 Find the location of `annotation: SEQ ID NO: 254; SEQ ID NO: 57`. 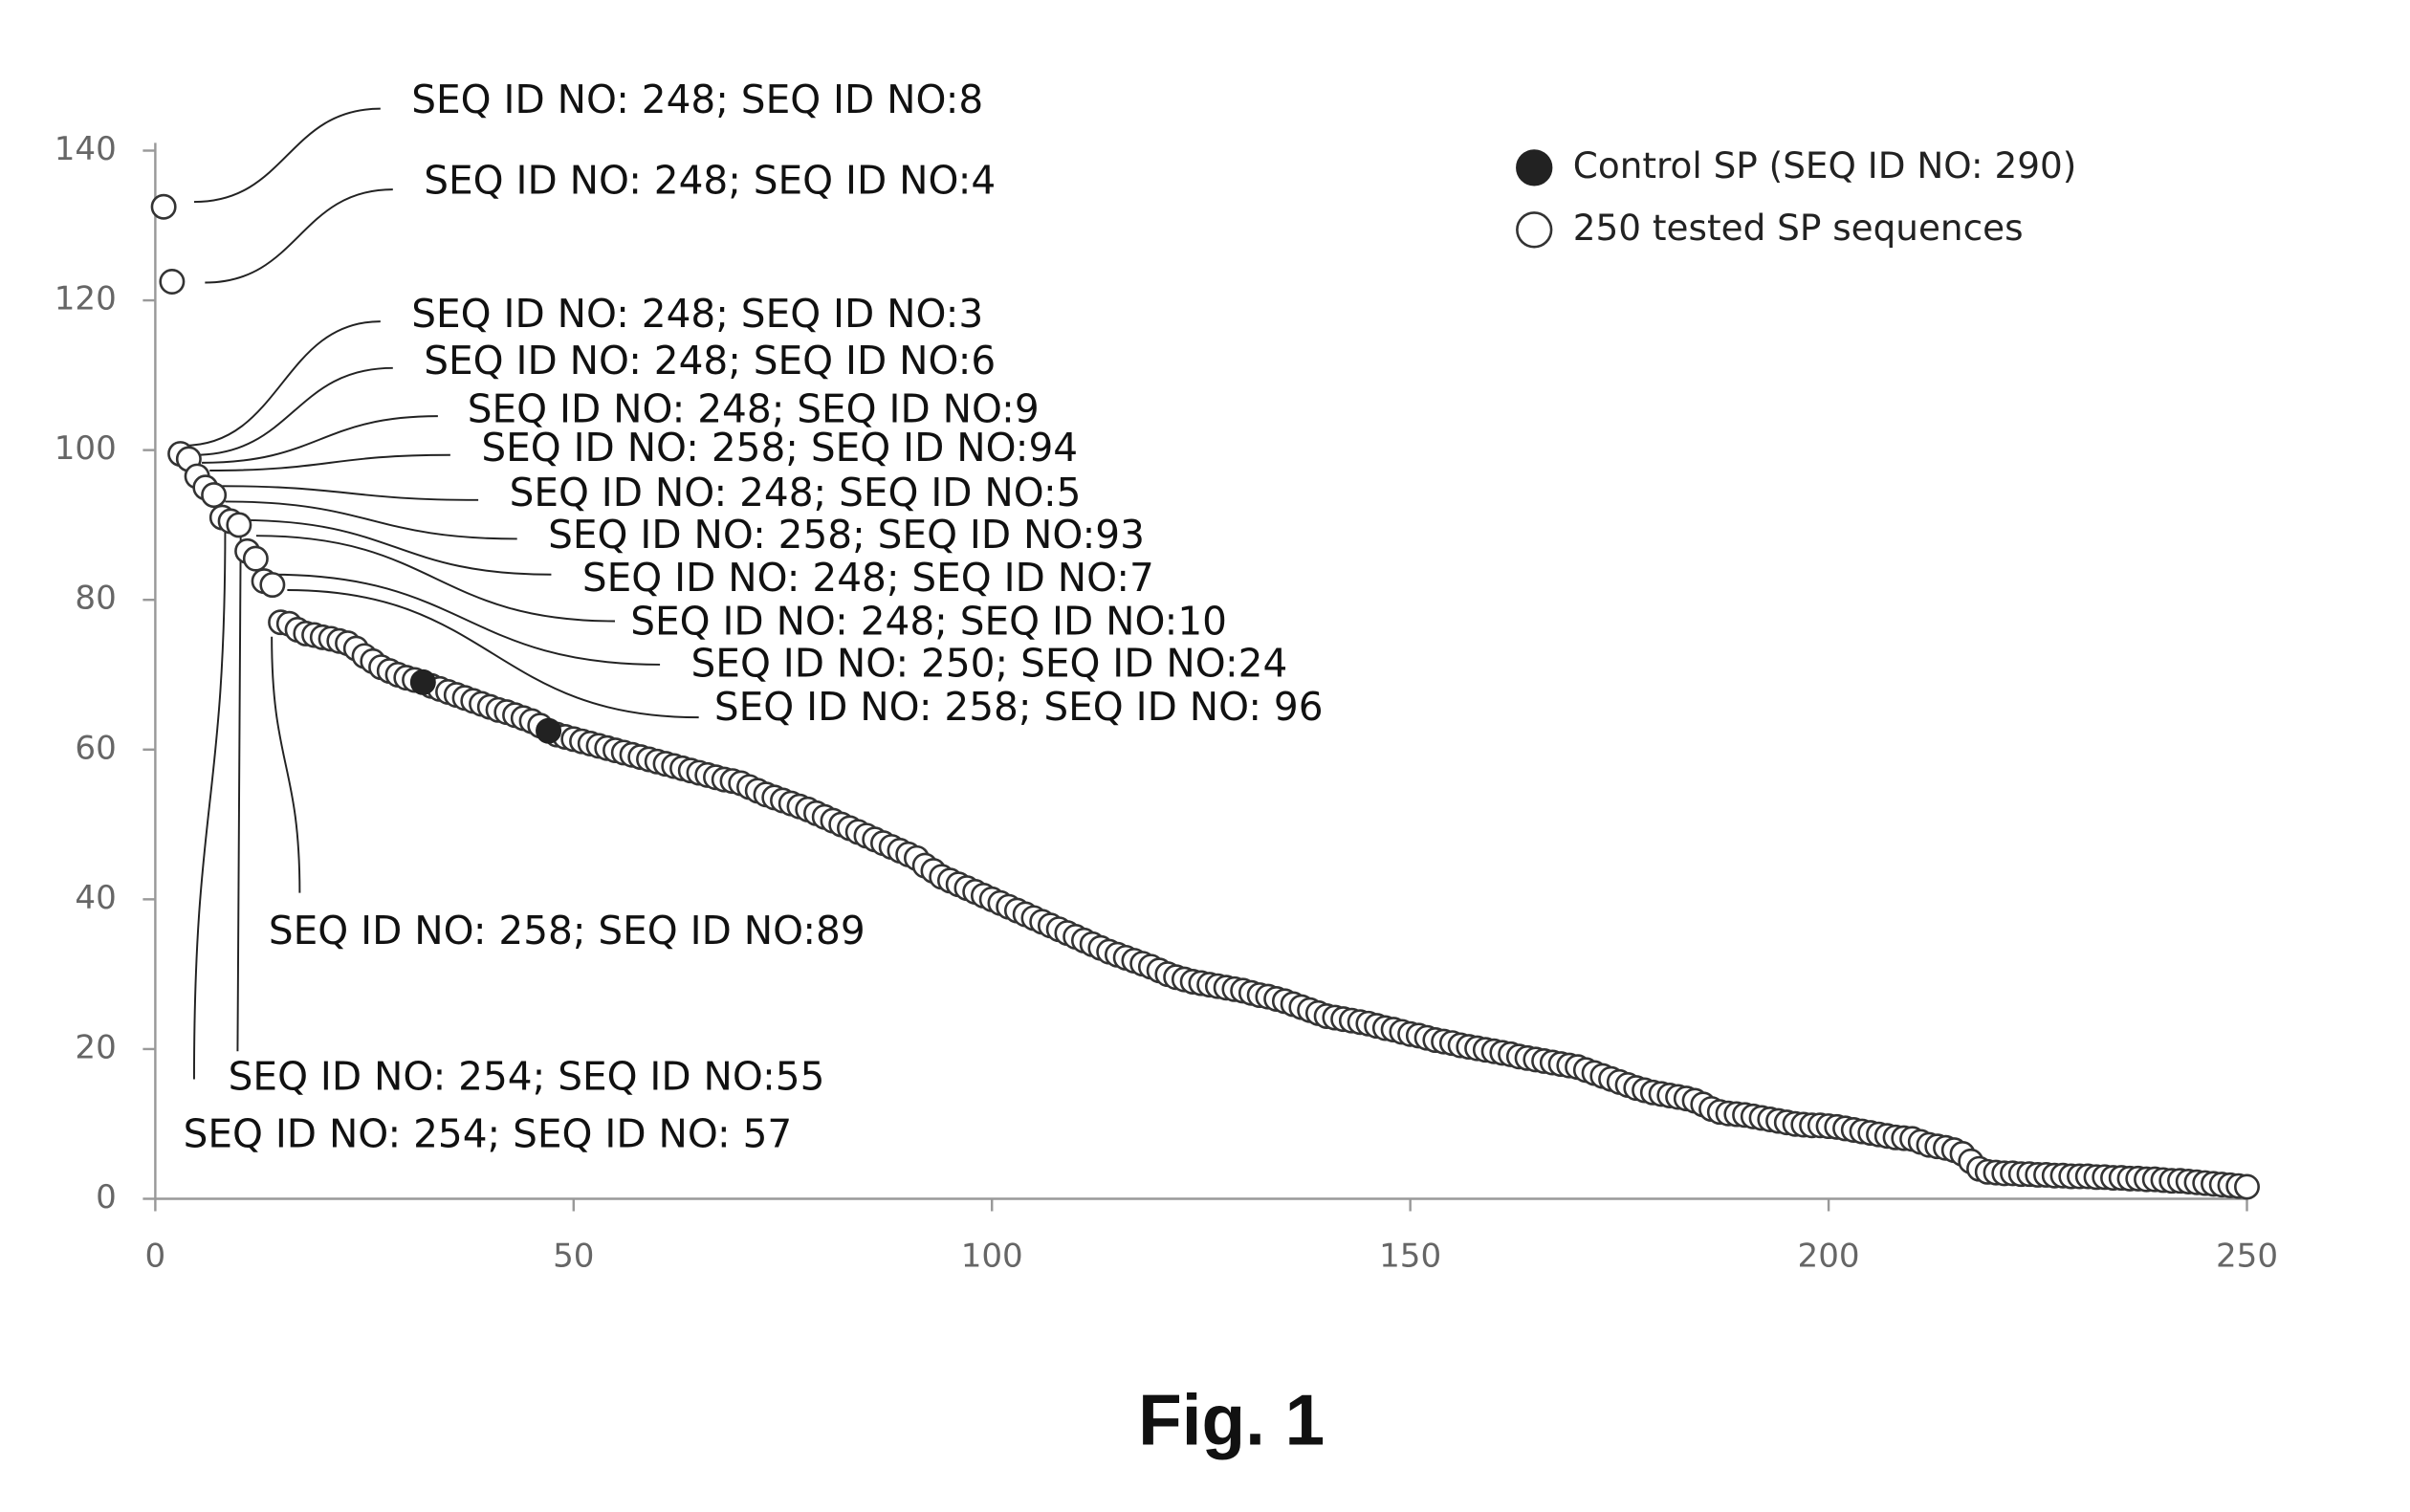

annotation: SEQ ID NO: 254; SEQ ID NO: 57 is located at coordinates (489, 1134).